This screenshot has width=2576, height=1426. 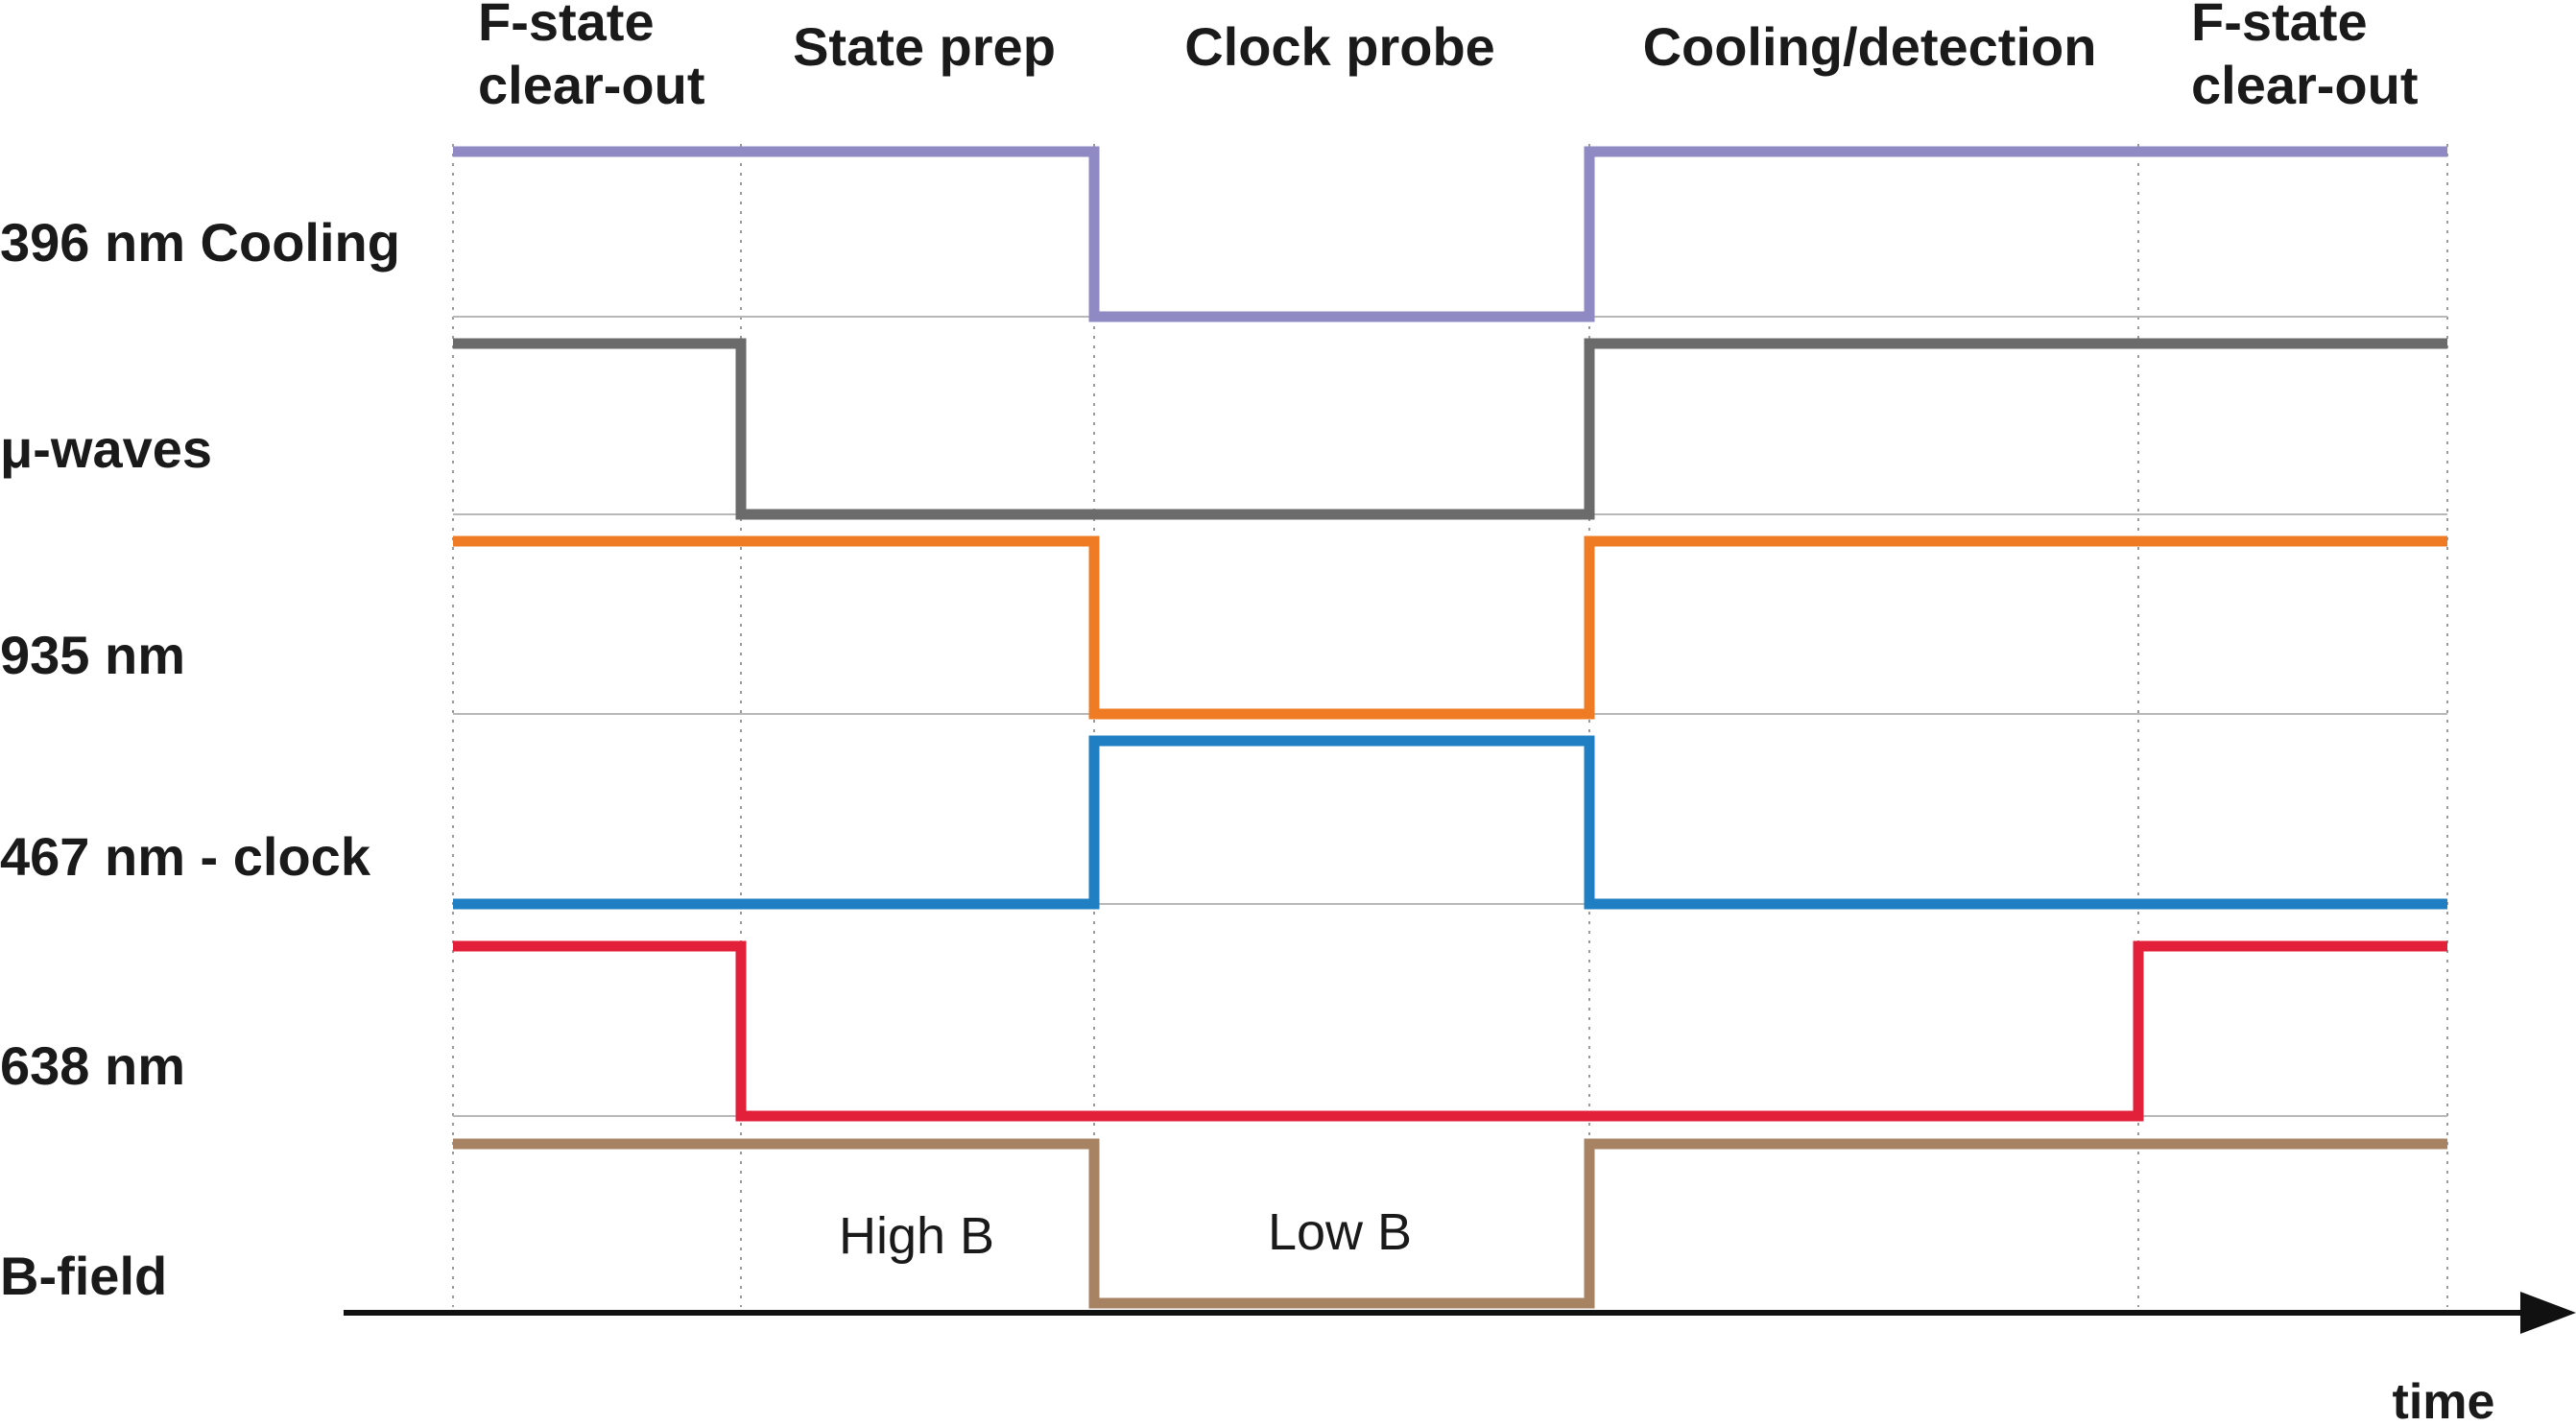 What do you see at coordinates (2548, 1313) in the screenshot?
I see `time-axis-arrowhead` at bounding box center [2548, 1313].